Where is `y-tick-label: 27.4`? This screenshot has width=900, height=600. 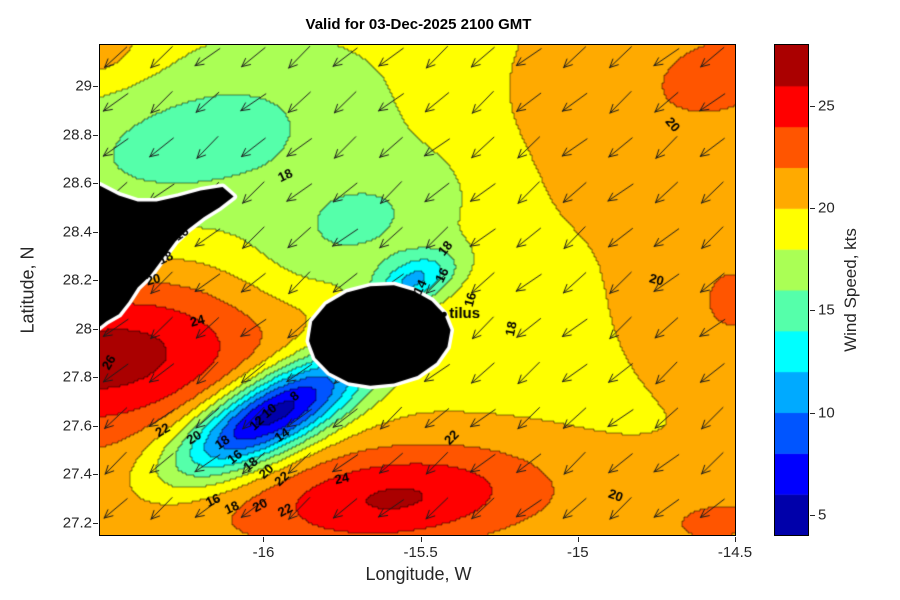
y-tick-label: 27.4 is located at coordinates (77, 474).